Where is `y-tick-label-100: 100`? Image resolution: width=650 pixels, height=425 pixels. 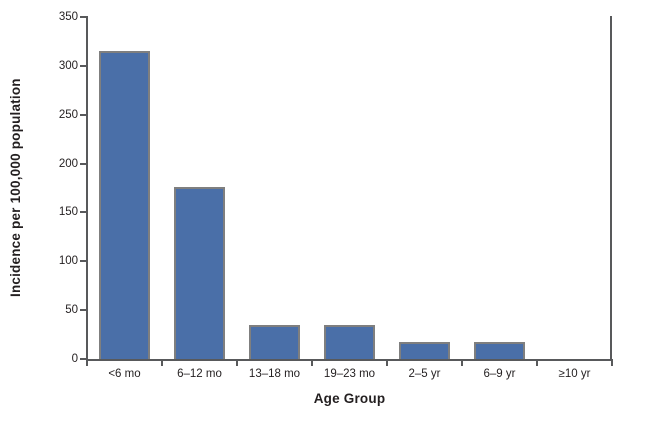
y-tick-label-100: 100 is located at coordinates (68, 261).